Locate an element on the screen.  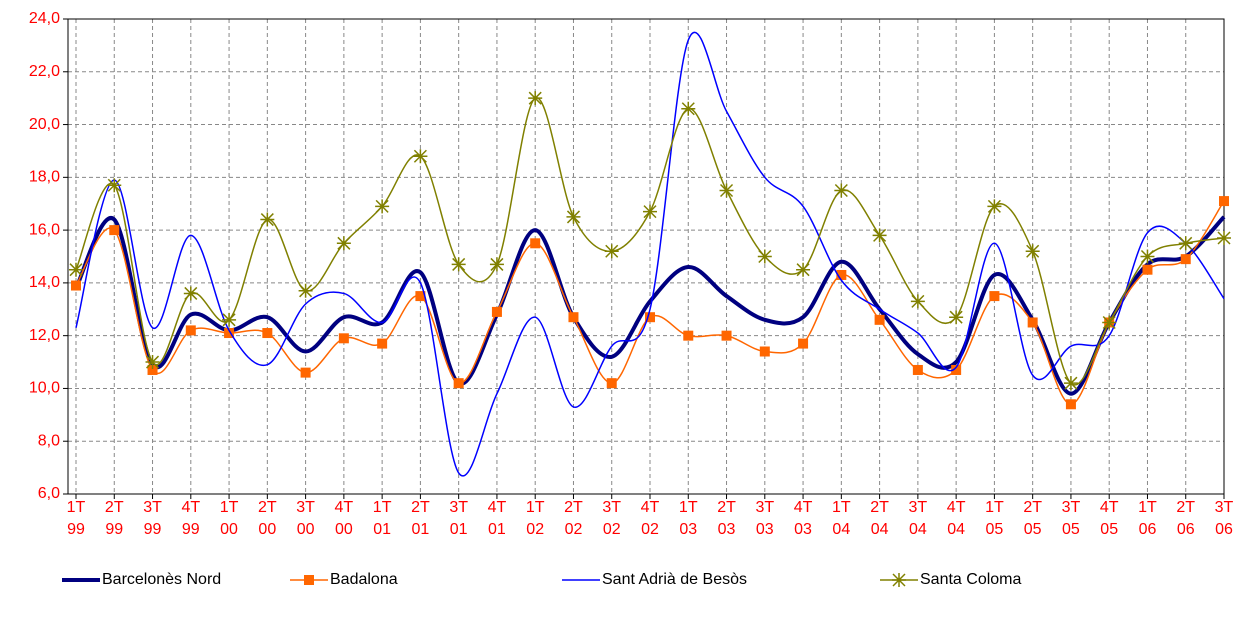
y-tick-label: 20,0 is located at coordinates (44, 124).